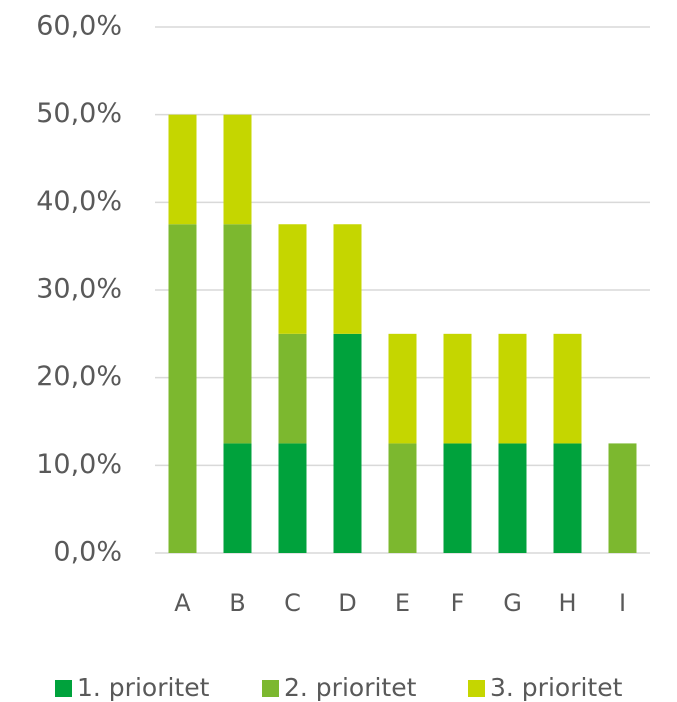 The image size is (677, 702). What do you see at coordinates (79, 464) in the screenshot?
I see `y-tick-label: 10,0%` at bounding box center [79, 464].